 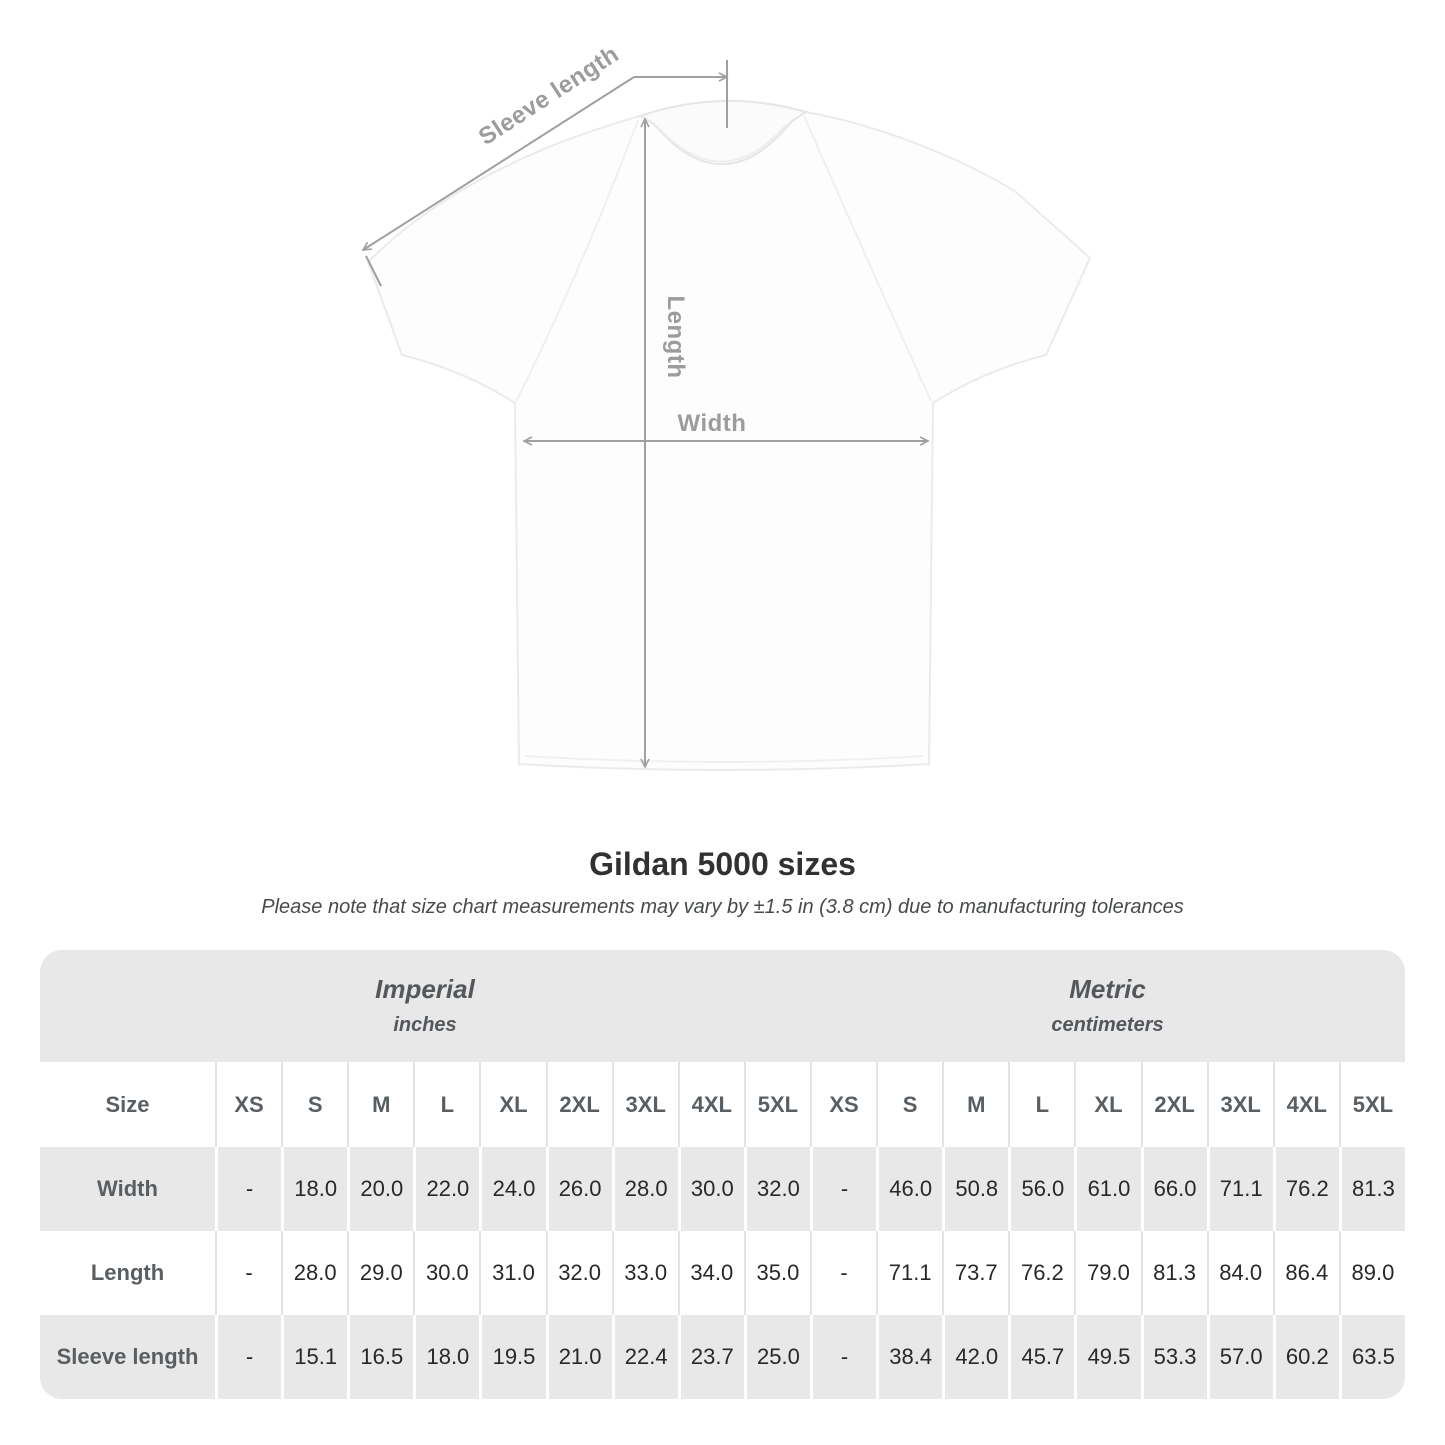 What do you see at coordinates (380, 1189) in the screenshot?
I see `measurement-cell: 20.0` at bounding box center [380, 1189].